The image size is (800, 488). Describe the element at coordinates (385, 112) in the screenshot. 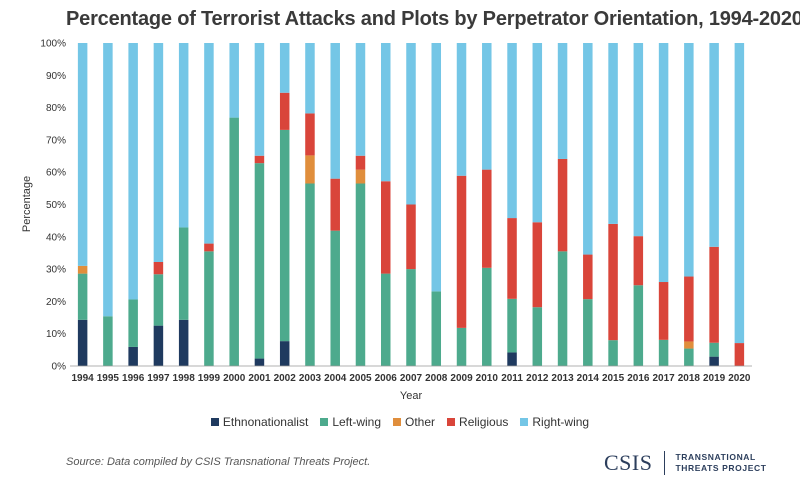

I see `bar-segment-right-wing-2006` at that location.